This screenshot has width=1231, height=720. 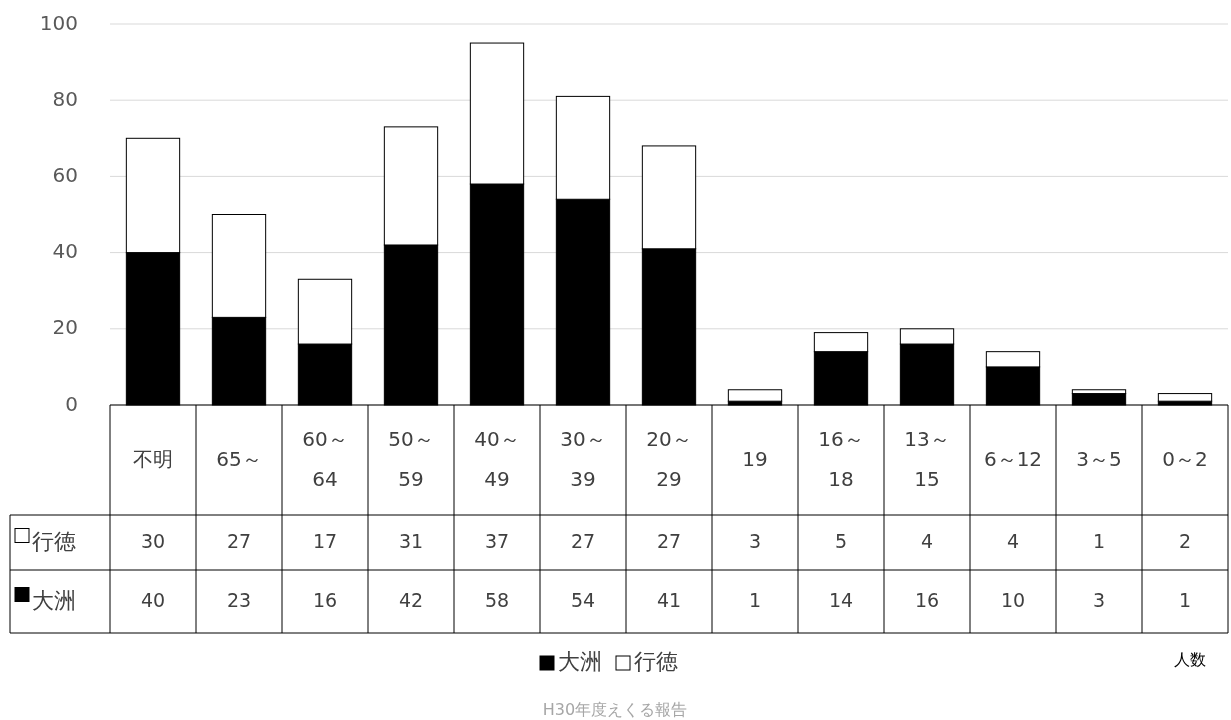 I want to click on x-tick-label: 40～49, so click(x=497, y=458).